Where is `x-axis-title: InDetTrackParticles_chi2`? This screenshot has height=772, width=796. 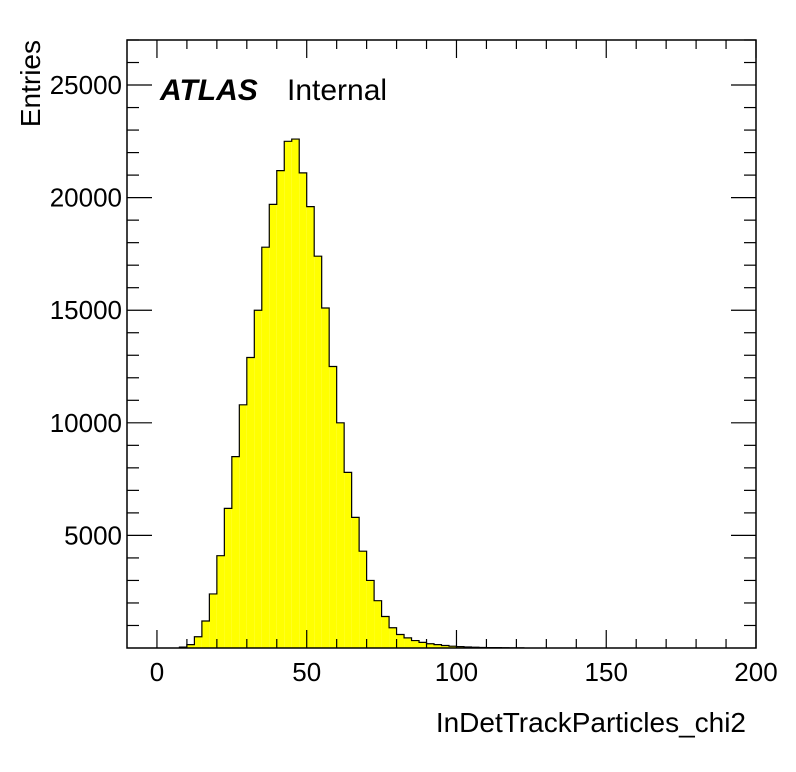
x-axis-title: InDetTrackParticles_chi2 is located at coordinates (591, 722).